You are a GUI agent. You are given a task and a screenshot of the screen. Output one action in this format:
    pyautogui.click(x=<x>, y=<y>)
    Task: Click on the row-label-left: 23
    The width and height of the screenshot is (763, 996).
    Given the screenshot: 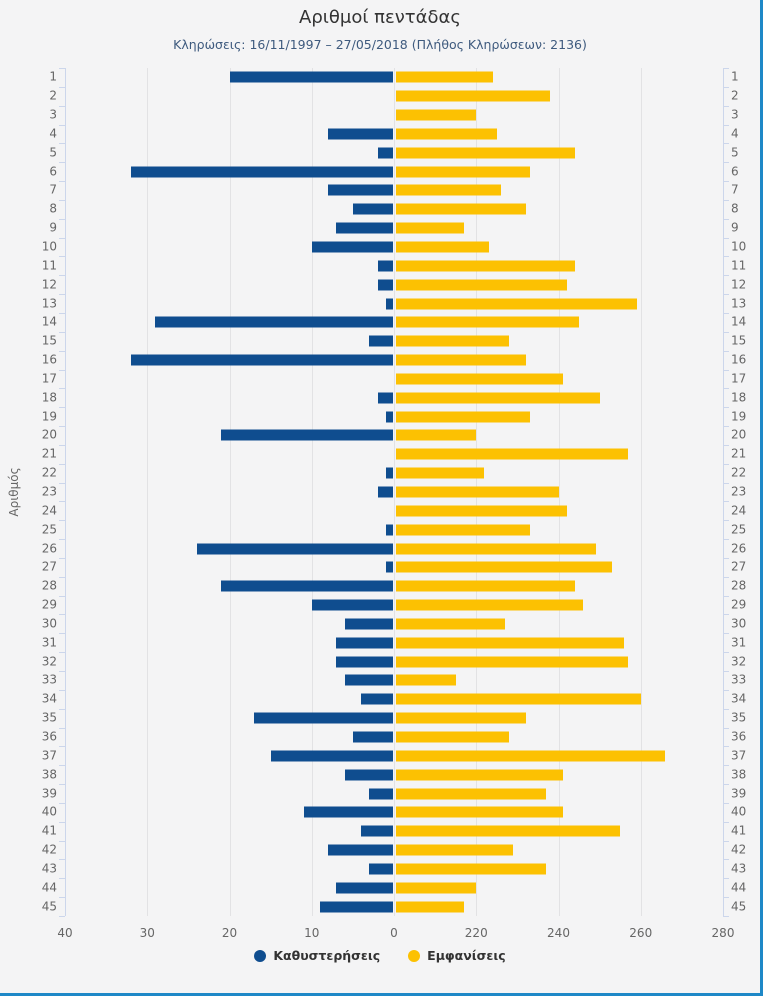 What is the action you would take?
    pyautogui.click(x=49, y=491)
    